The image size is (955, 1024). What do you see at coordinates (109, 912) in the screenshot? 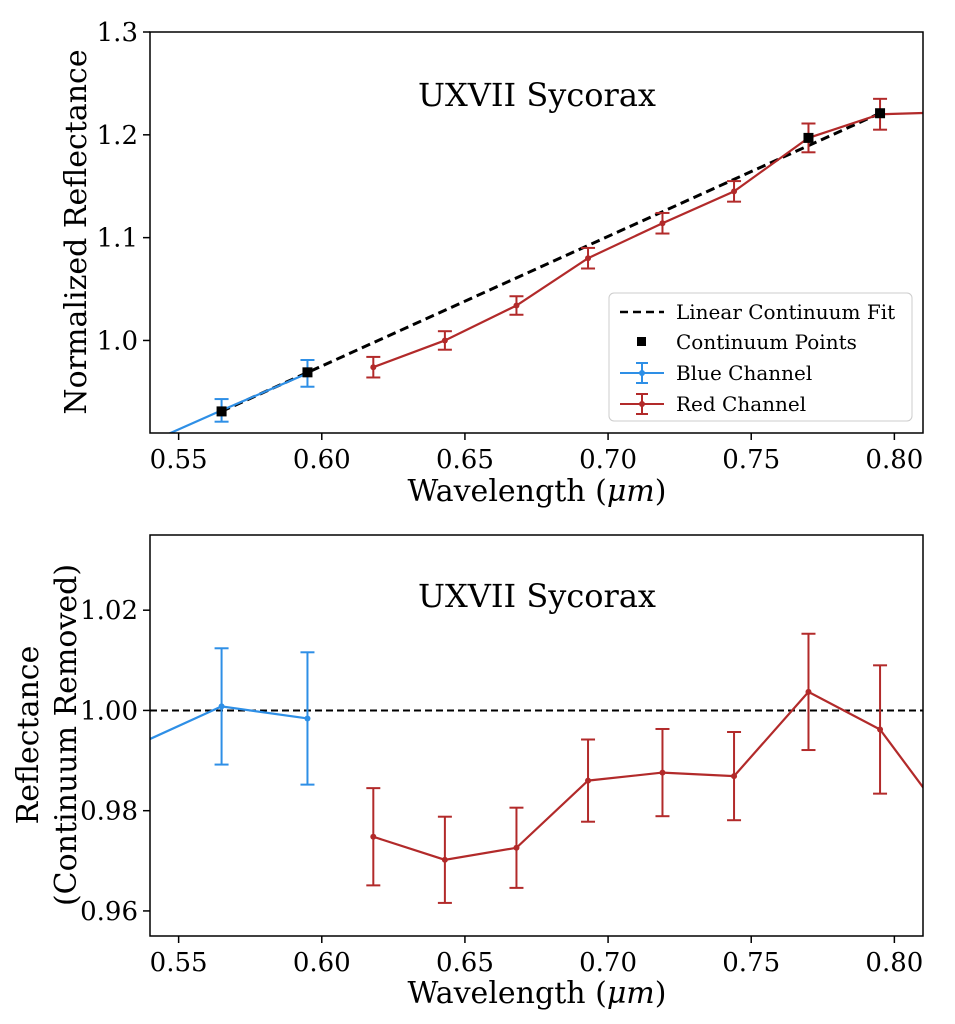
I see `bottom-y-tick-label-0: 0.96` at bounding box center [109, 912].